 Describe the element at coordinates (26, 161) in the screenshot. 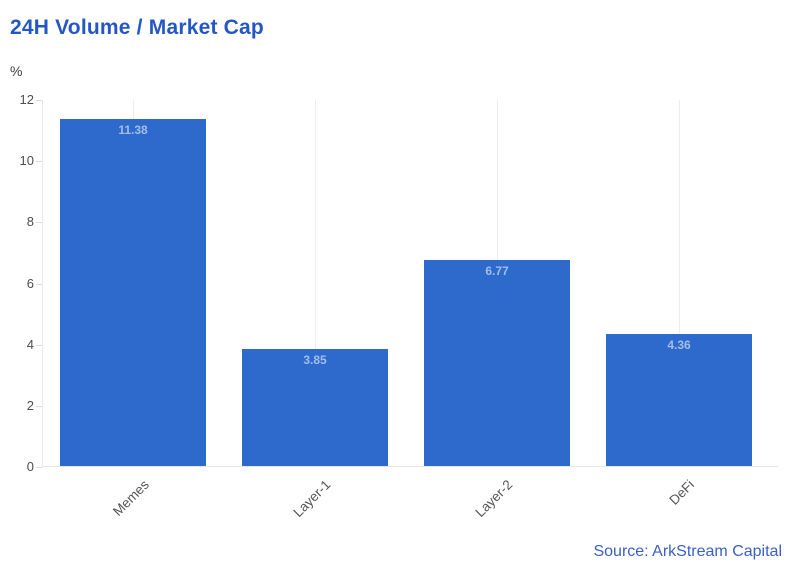

I see `y-tick-label: 10` at that location.